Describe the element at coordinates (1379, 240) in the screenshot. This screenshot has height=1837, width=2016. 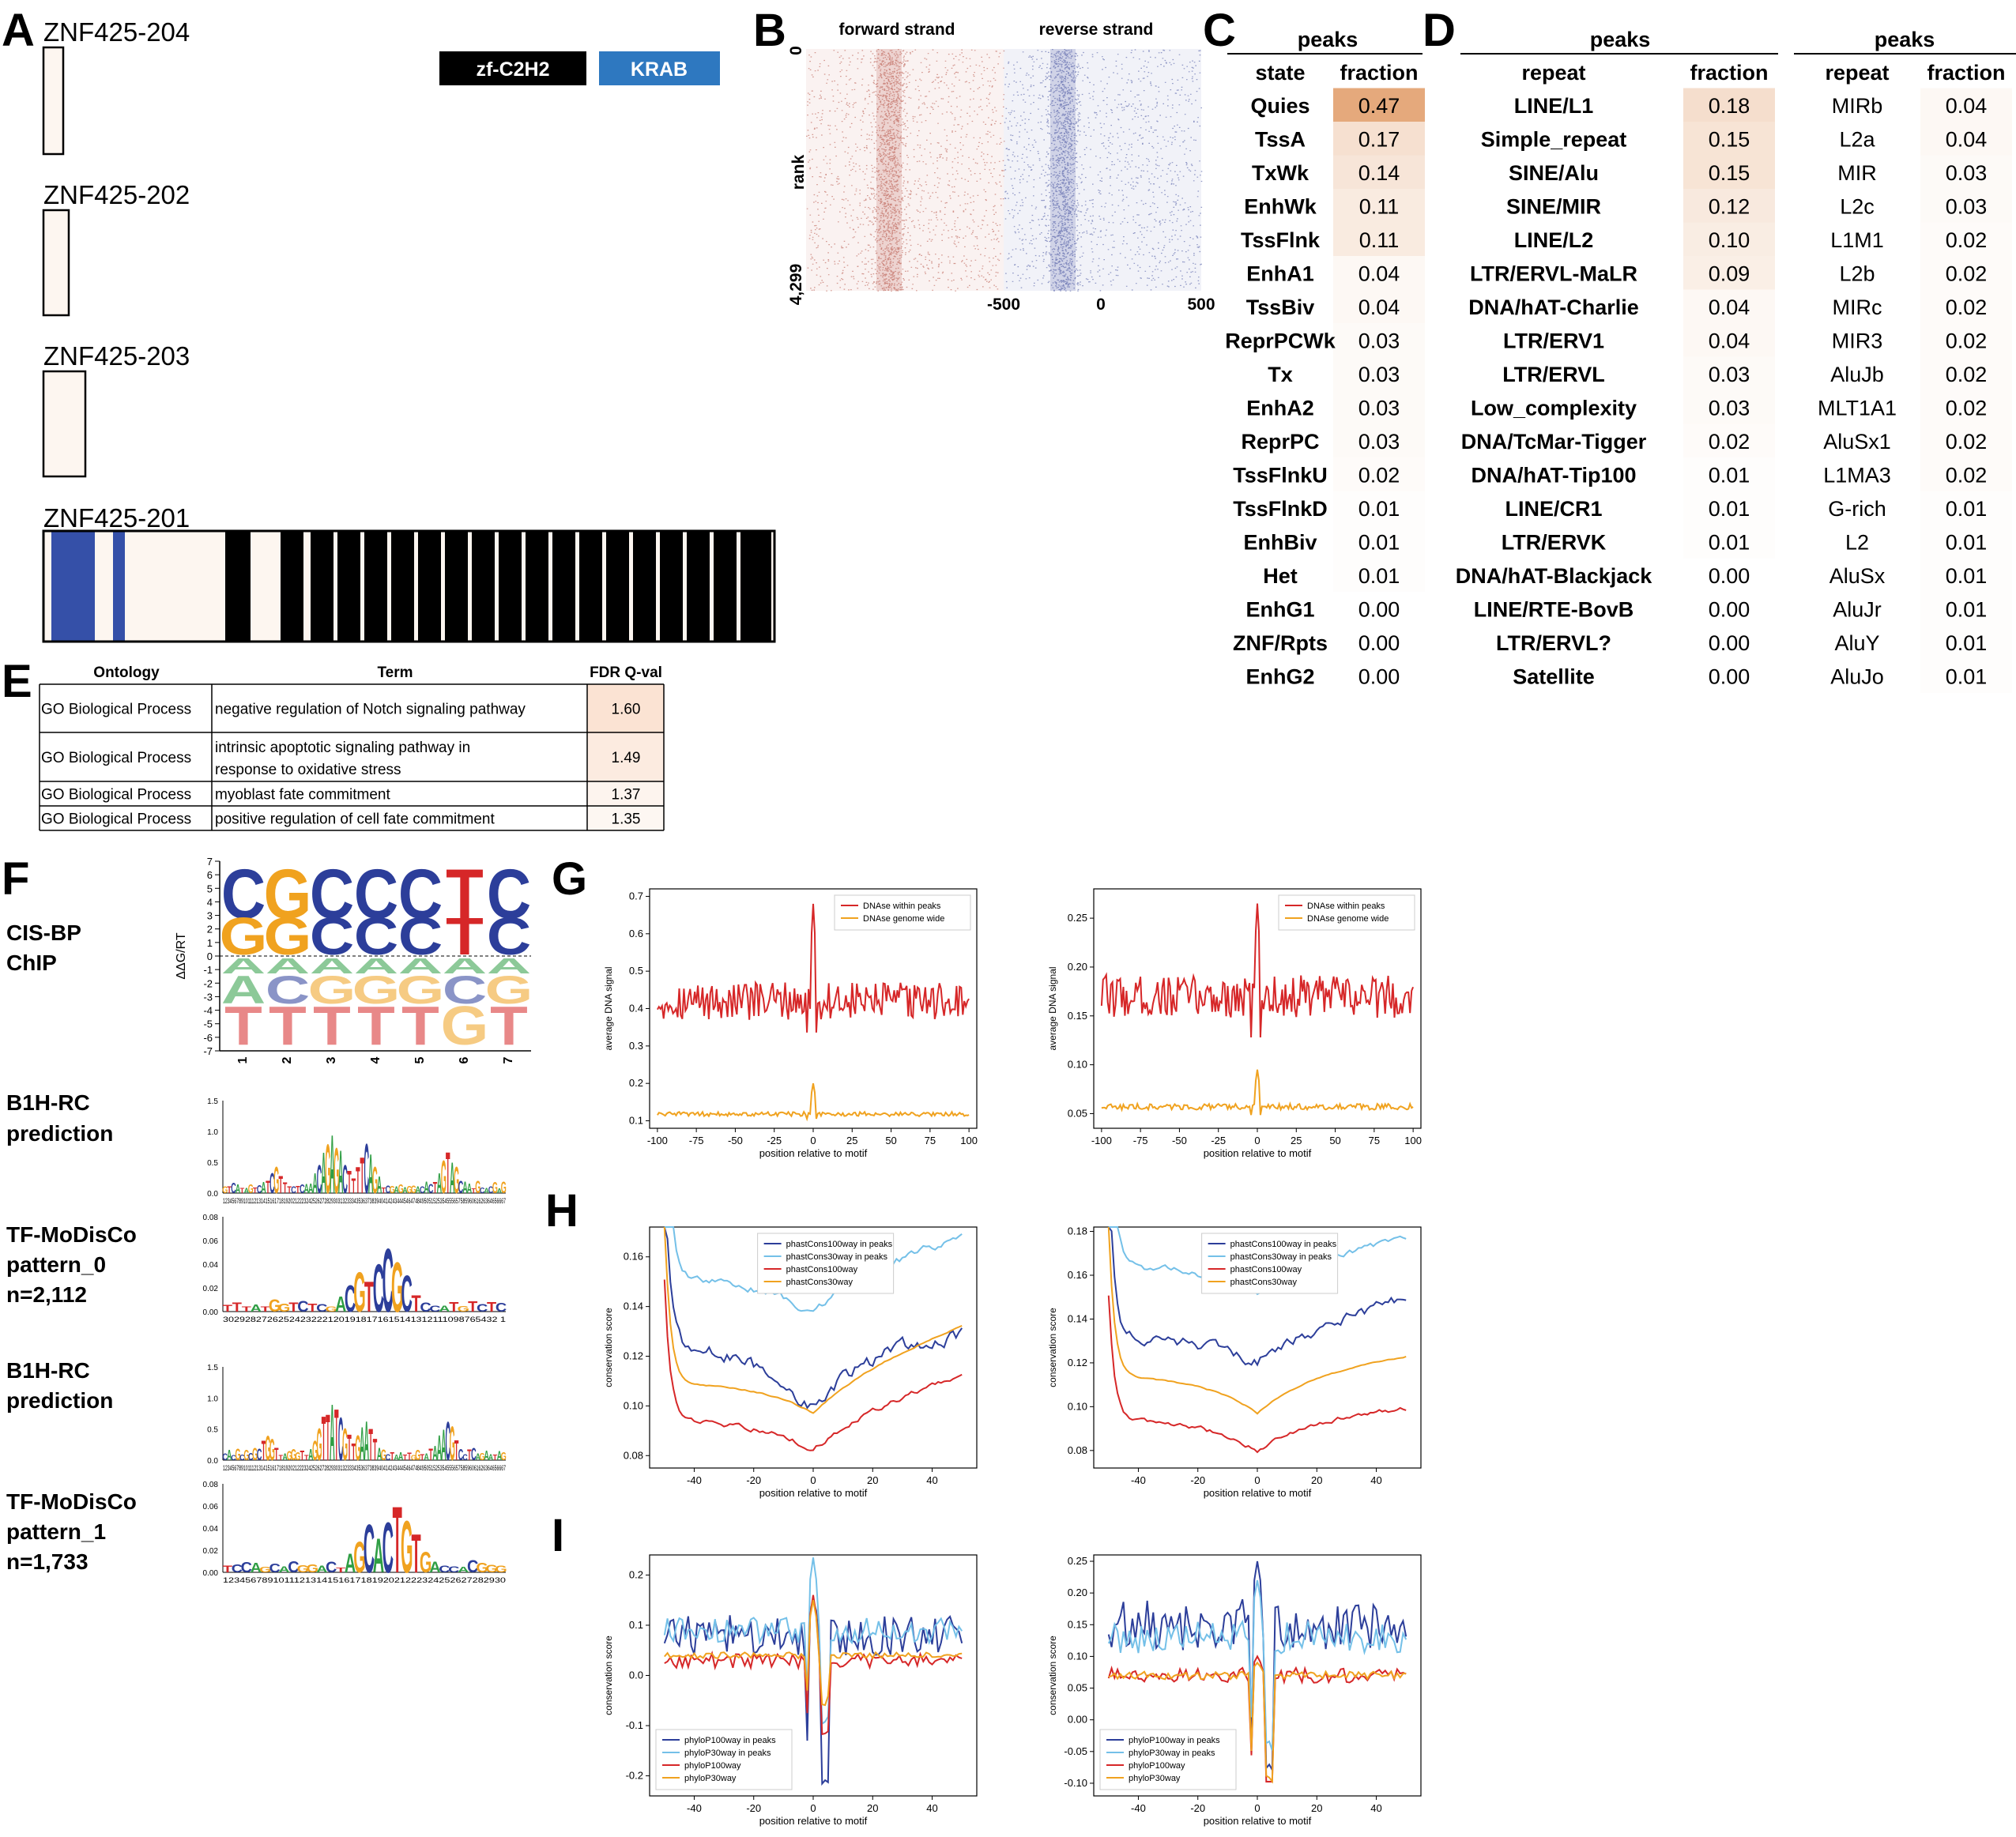
I see `table-row-fraction: 0.11` at that location.